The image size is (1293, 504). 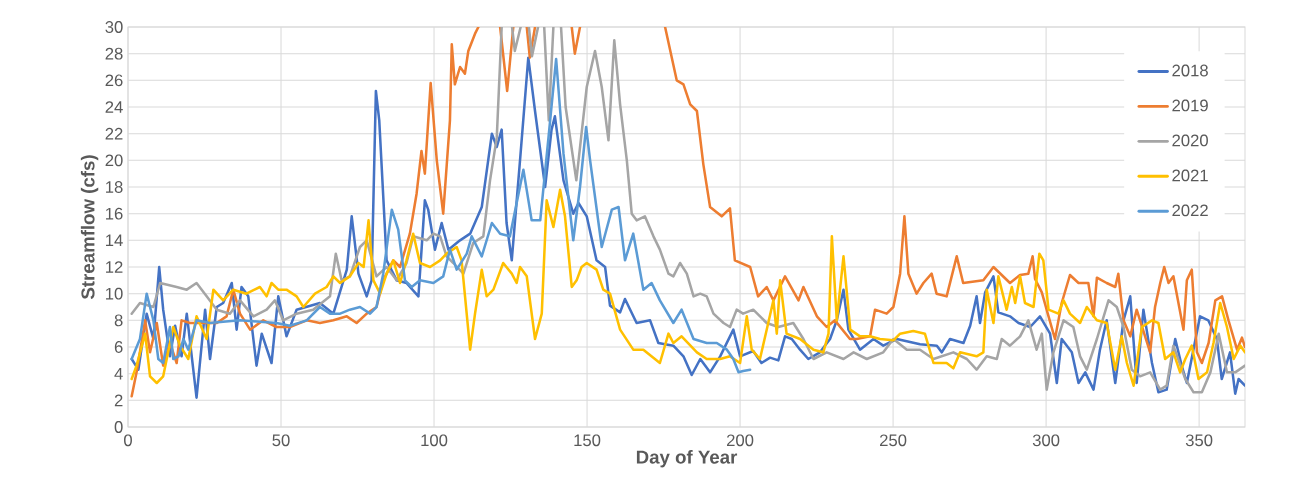 What do you see at coordinates (1046, 440) in the screenshot?
I see `x-tick-label: 300` at bounding box center [1046, 440].